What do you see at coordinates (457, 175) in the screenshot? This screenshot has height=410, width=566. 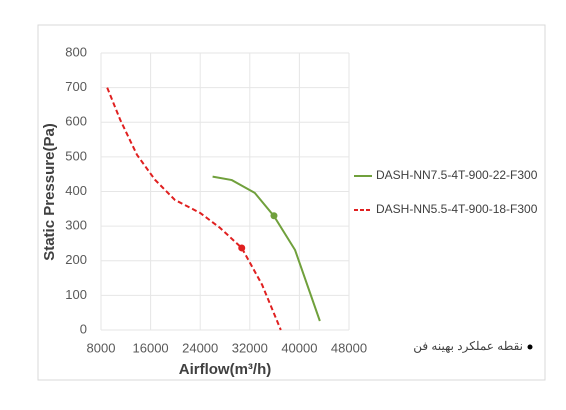 I see `legend-label: DASH-NN7.5-4T-900-22-F300` at bounding box center [457, 175].